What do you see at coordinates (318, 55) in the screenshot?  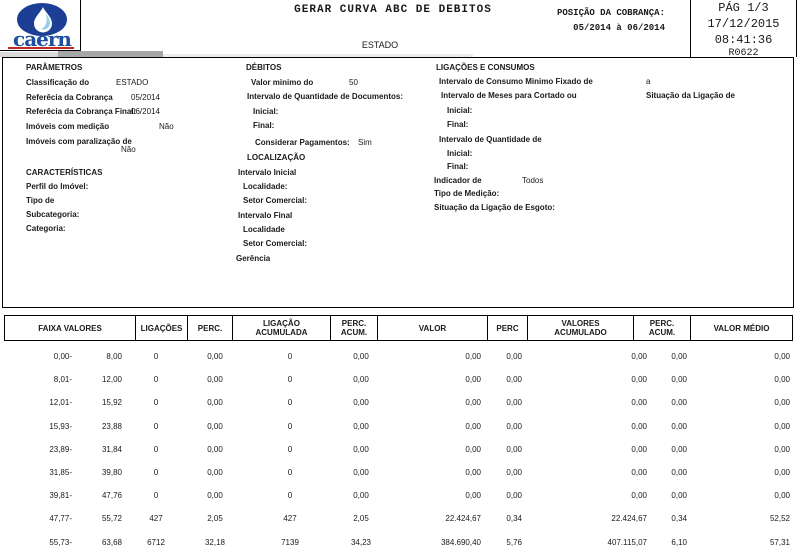 I see `background-strip` at bounding box center [318, 55].